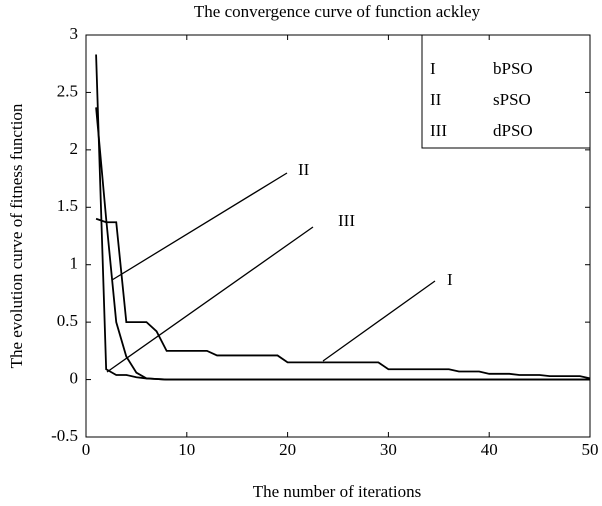  I want to click on annotation: I, so click(450, 279).